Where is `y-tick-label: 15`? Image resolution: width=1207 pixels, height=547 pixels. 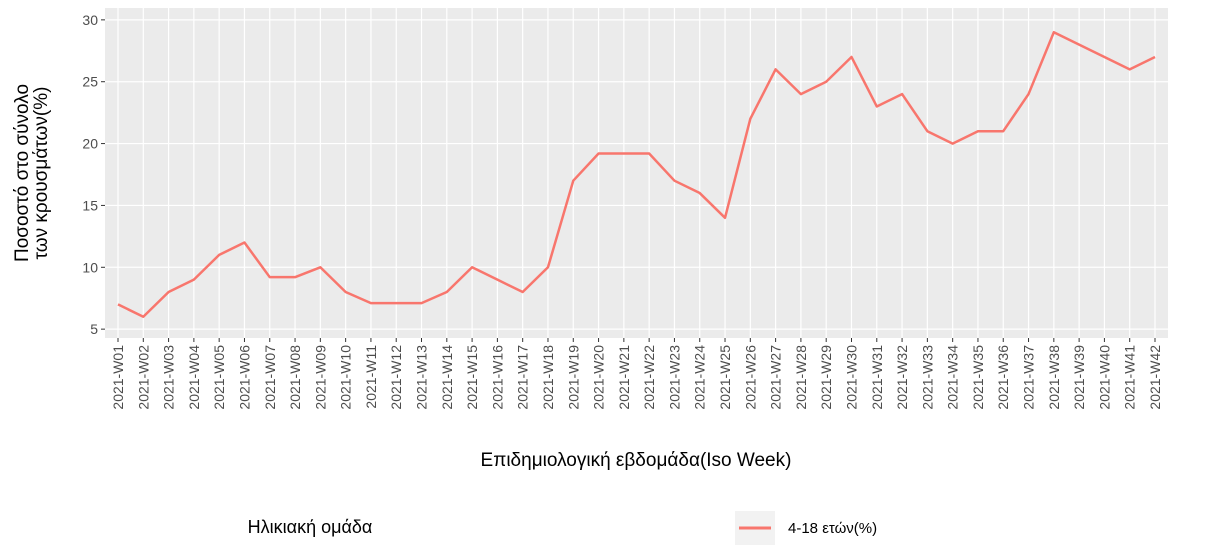
y-tick-label: 15 is located at coordinates (90, 205).